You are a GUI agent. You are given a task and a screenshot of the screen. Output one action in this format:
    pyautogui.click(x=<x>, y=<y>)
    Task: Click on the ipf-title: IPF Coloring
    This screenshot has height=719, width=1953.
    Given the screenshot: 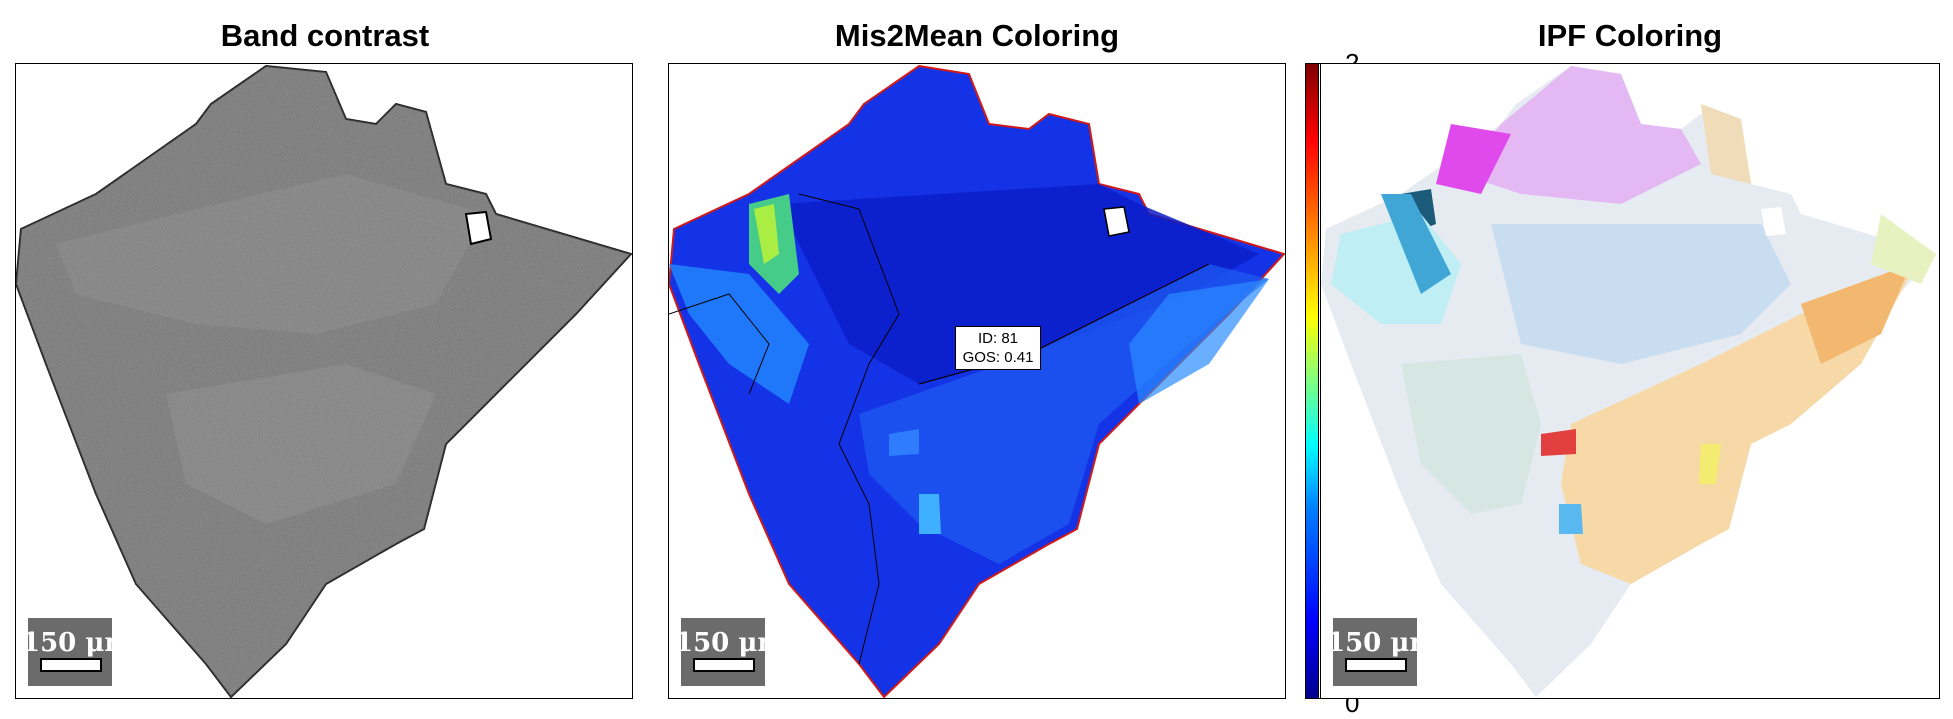 What is the action you would take?
    pyautogui.click(x=1630, y=35)
    